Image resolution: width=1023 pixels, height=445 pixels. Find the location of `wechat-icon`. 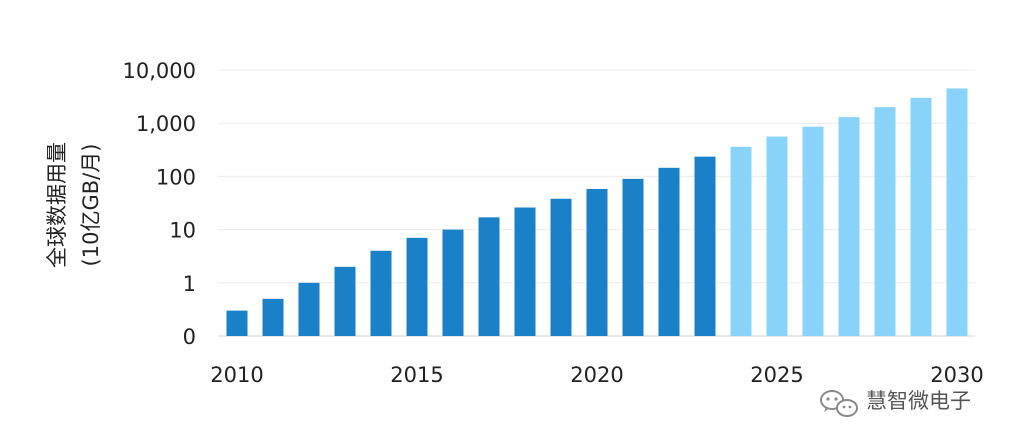

wechat-icon is located at coordinates (839, 403).